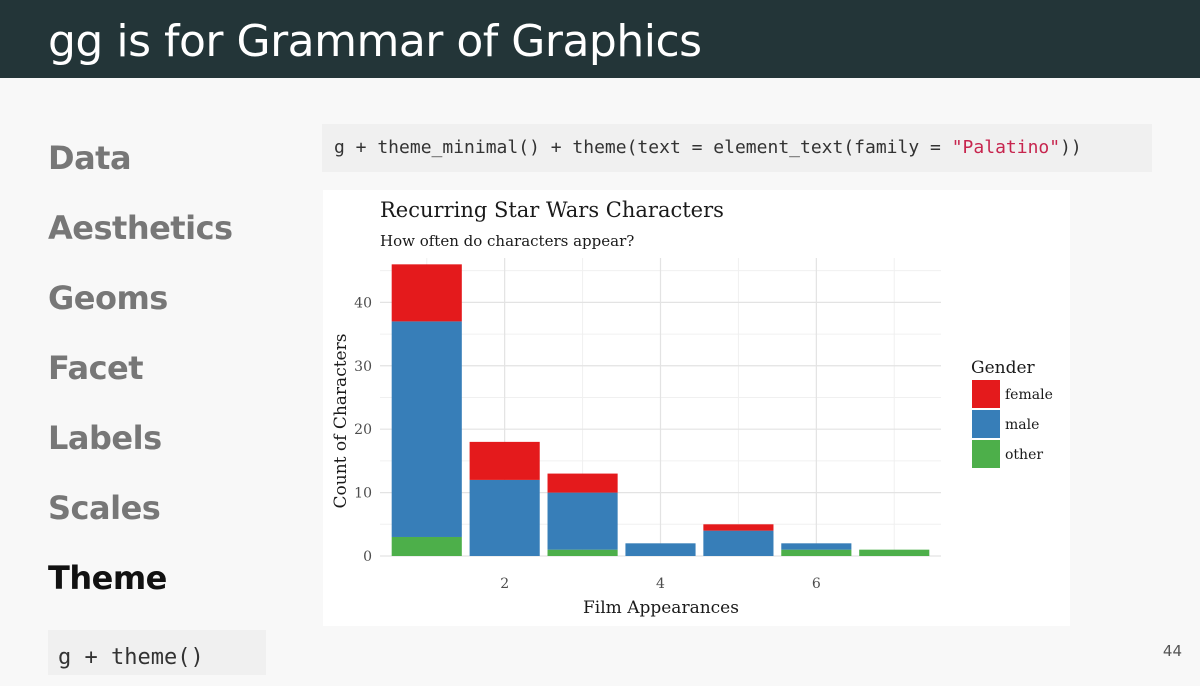 The image size is (1200, 686). Describe the element at coordinates (986, 454) in the screenshot. I see `legend-swatch-other` at that location.